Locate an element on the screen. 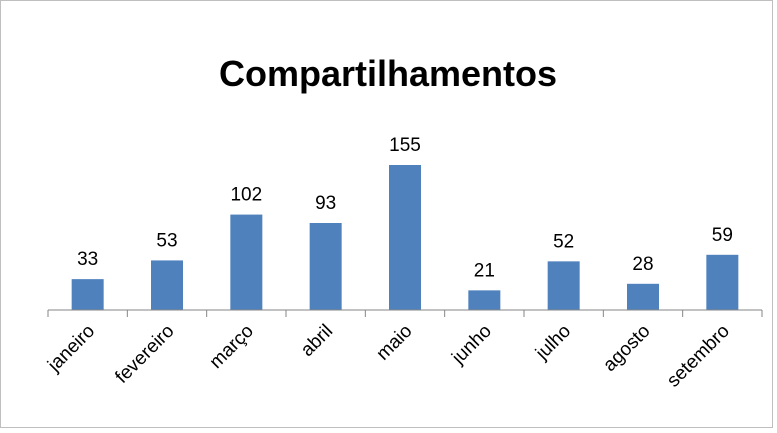 Image resolution: width=777 pixels, height=433 pixels. data-label: 59 is located at coordinates (722, 235).